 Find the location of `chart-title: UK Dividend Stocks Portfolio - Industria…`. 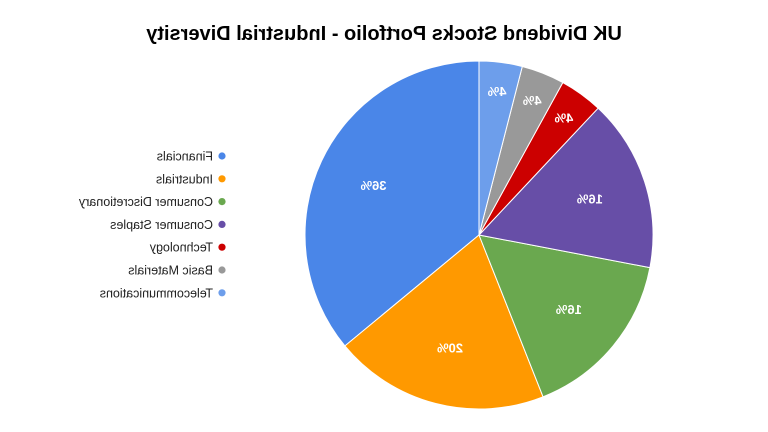

chart-title: UK Dividend Stocks Portfolio - Industria… is located at coordinates (383, 34).